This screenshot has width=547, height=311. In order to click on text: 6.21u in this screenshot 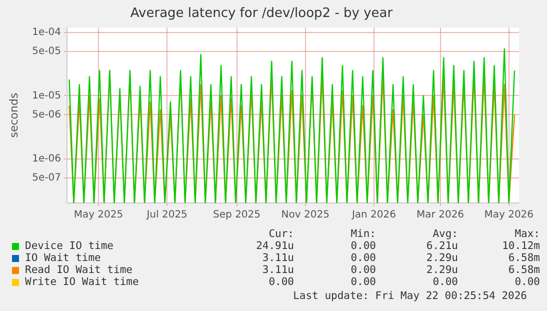, I will do `click(441, 246)`.